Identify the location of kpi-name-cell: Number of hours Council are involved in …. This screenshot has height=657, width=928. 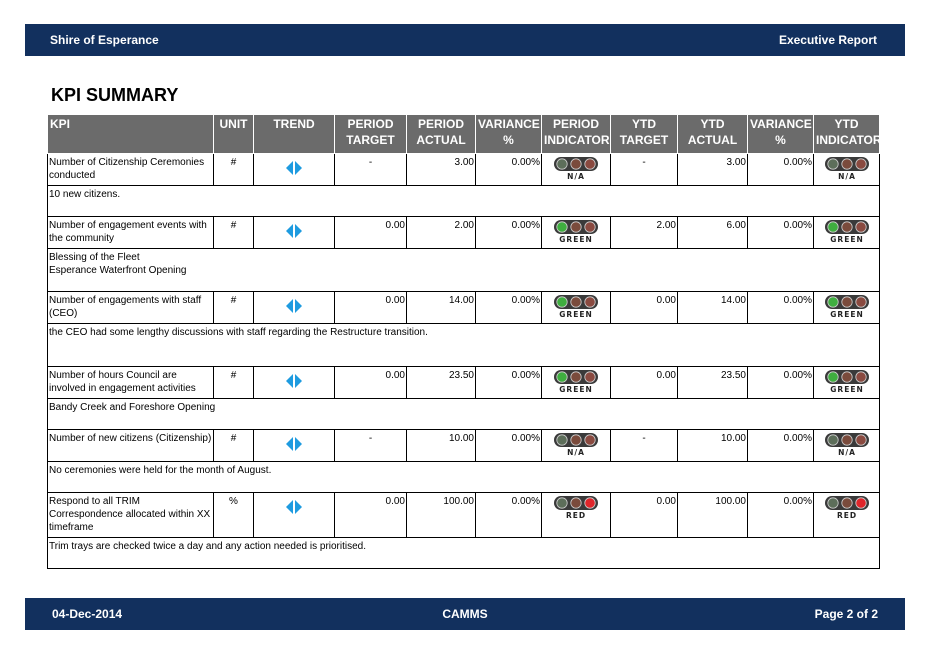
(130, 382).